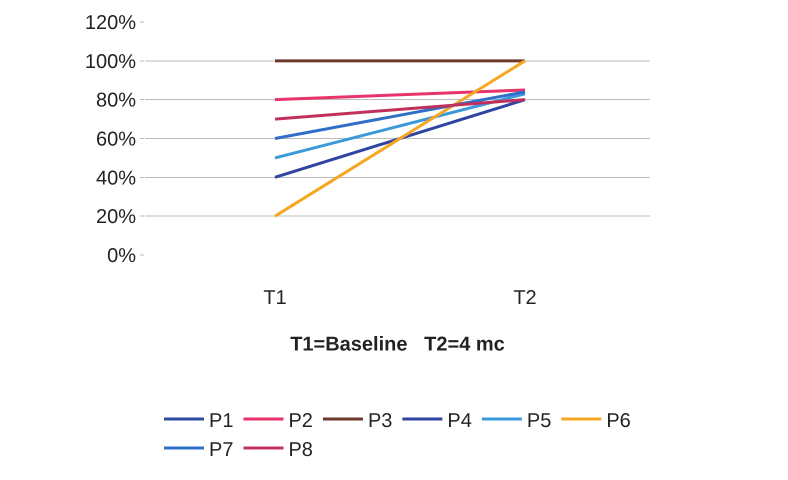 This screenshot has width=788, height=480. I want to click on y-tick-label: 0%, so click(121, 256).